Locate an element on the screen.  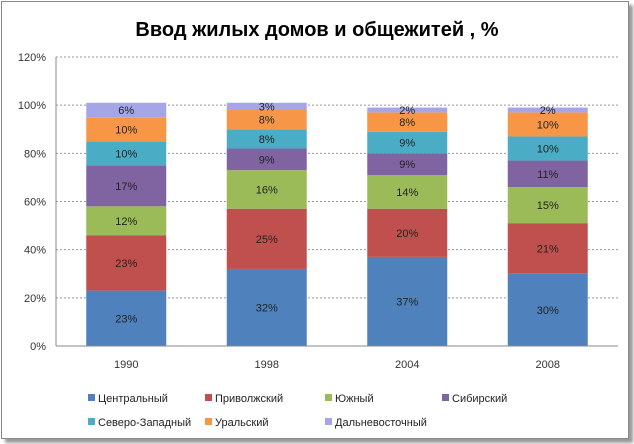
data-label: 30% is located at coordinates (548, 311).